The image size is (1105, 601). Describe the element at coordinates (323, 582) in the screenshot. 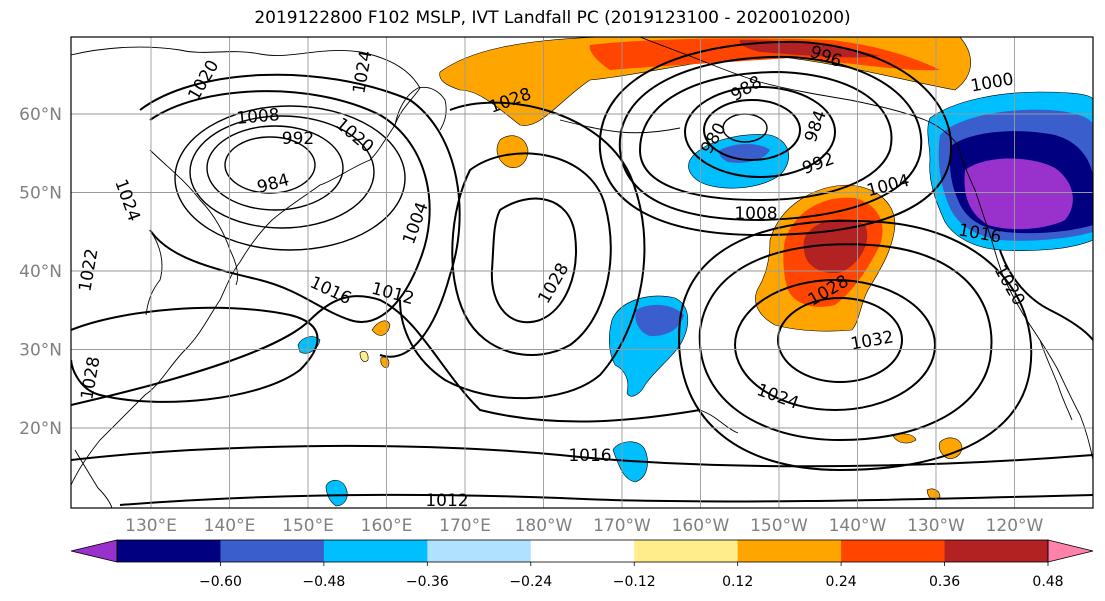

I see `colorbar-tick-label: −0.48` at that location.